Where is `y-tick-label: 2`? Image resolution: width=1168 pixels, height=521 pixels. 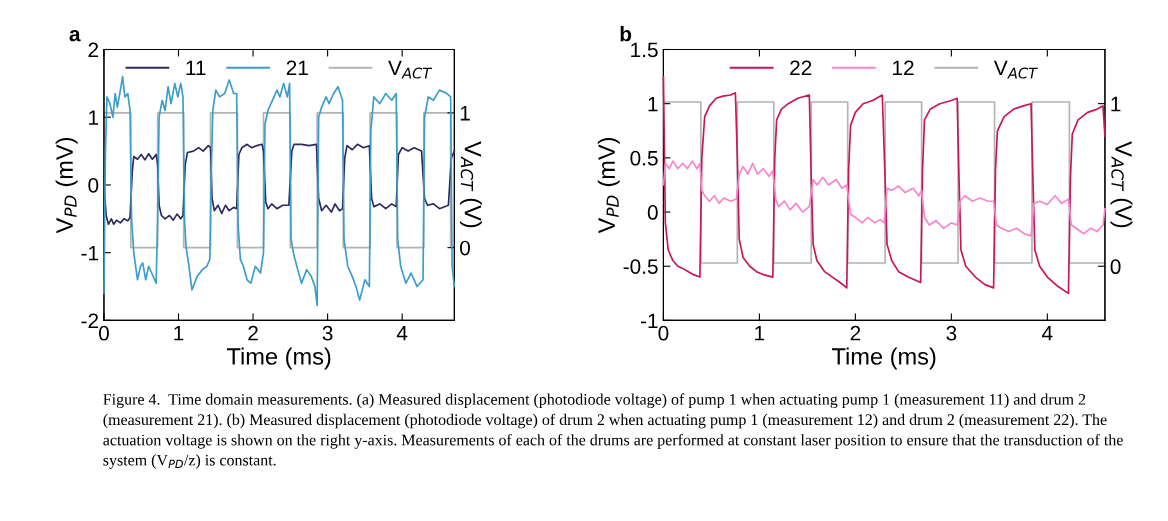 y-tick-label: 2 is located at coordinates (93, 50).